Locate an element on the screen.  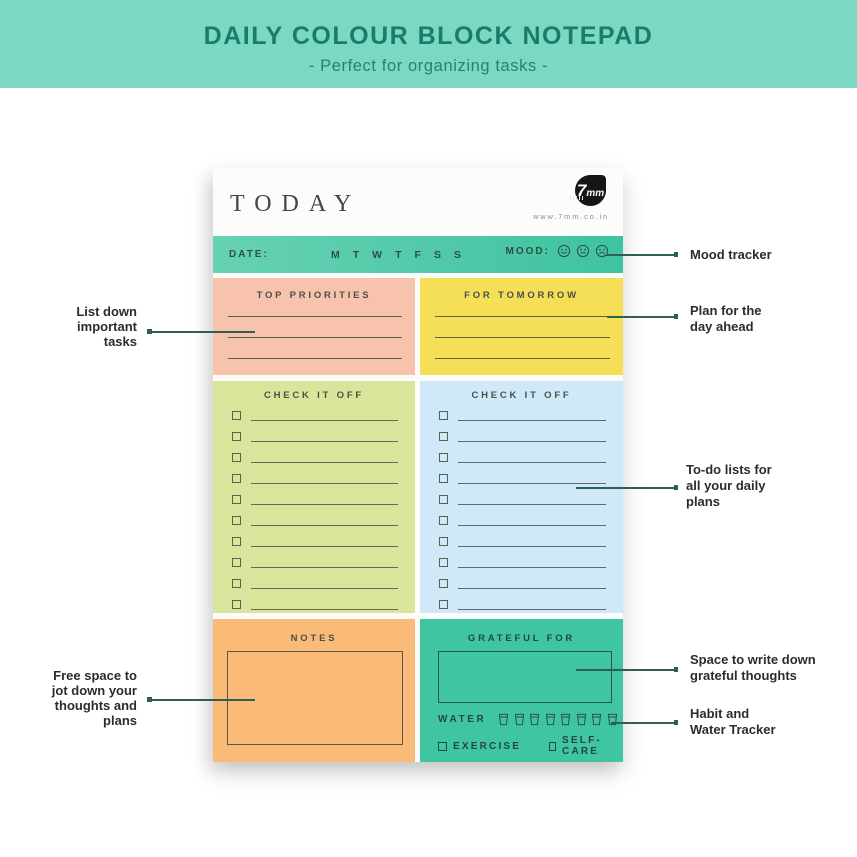
today-heading: TODAY is located at coordinates (296, 204).